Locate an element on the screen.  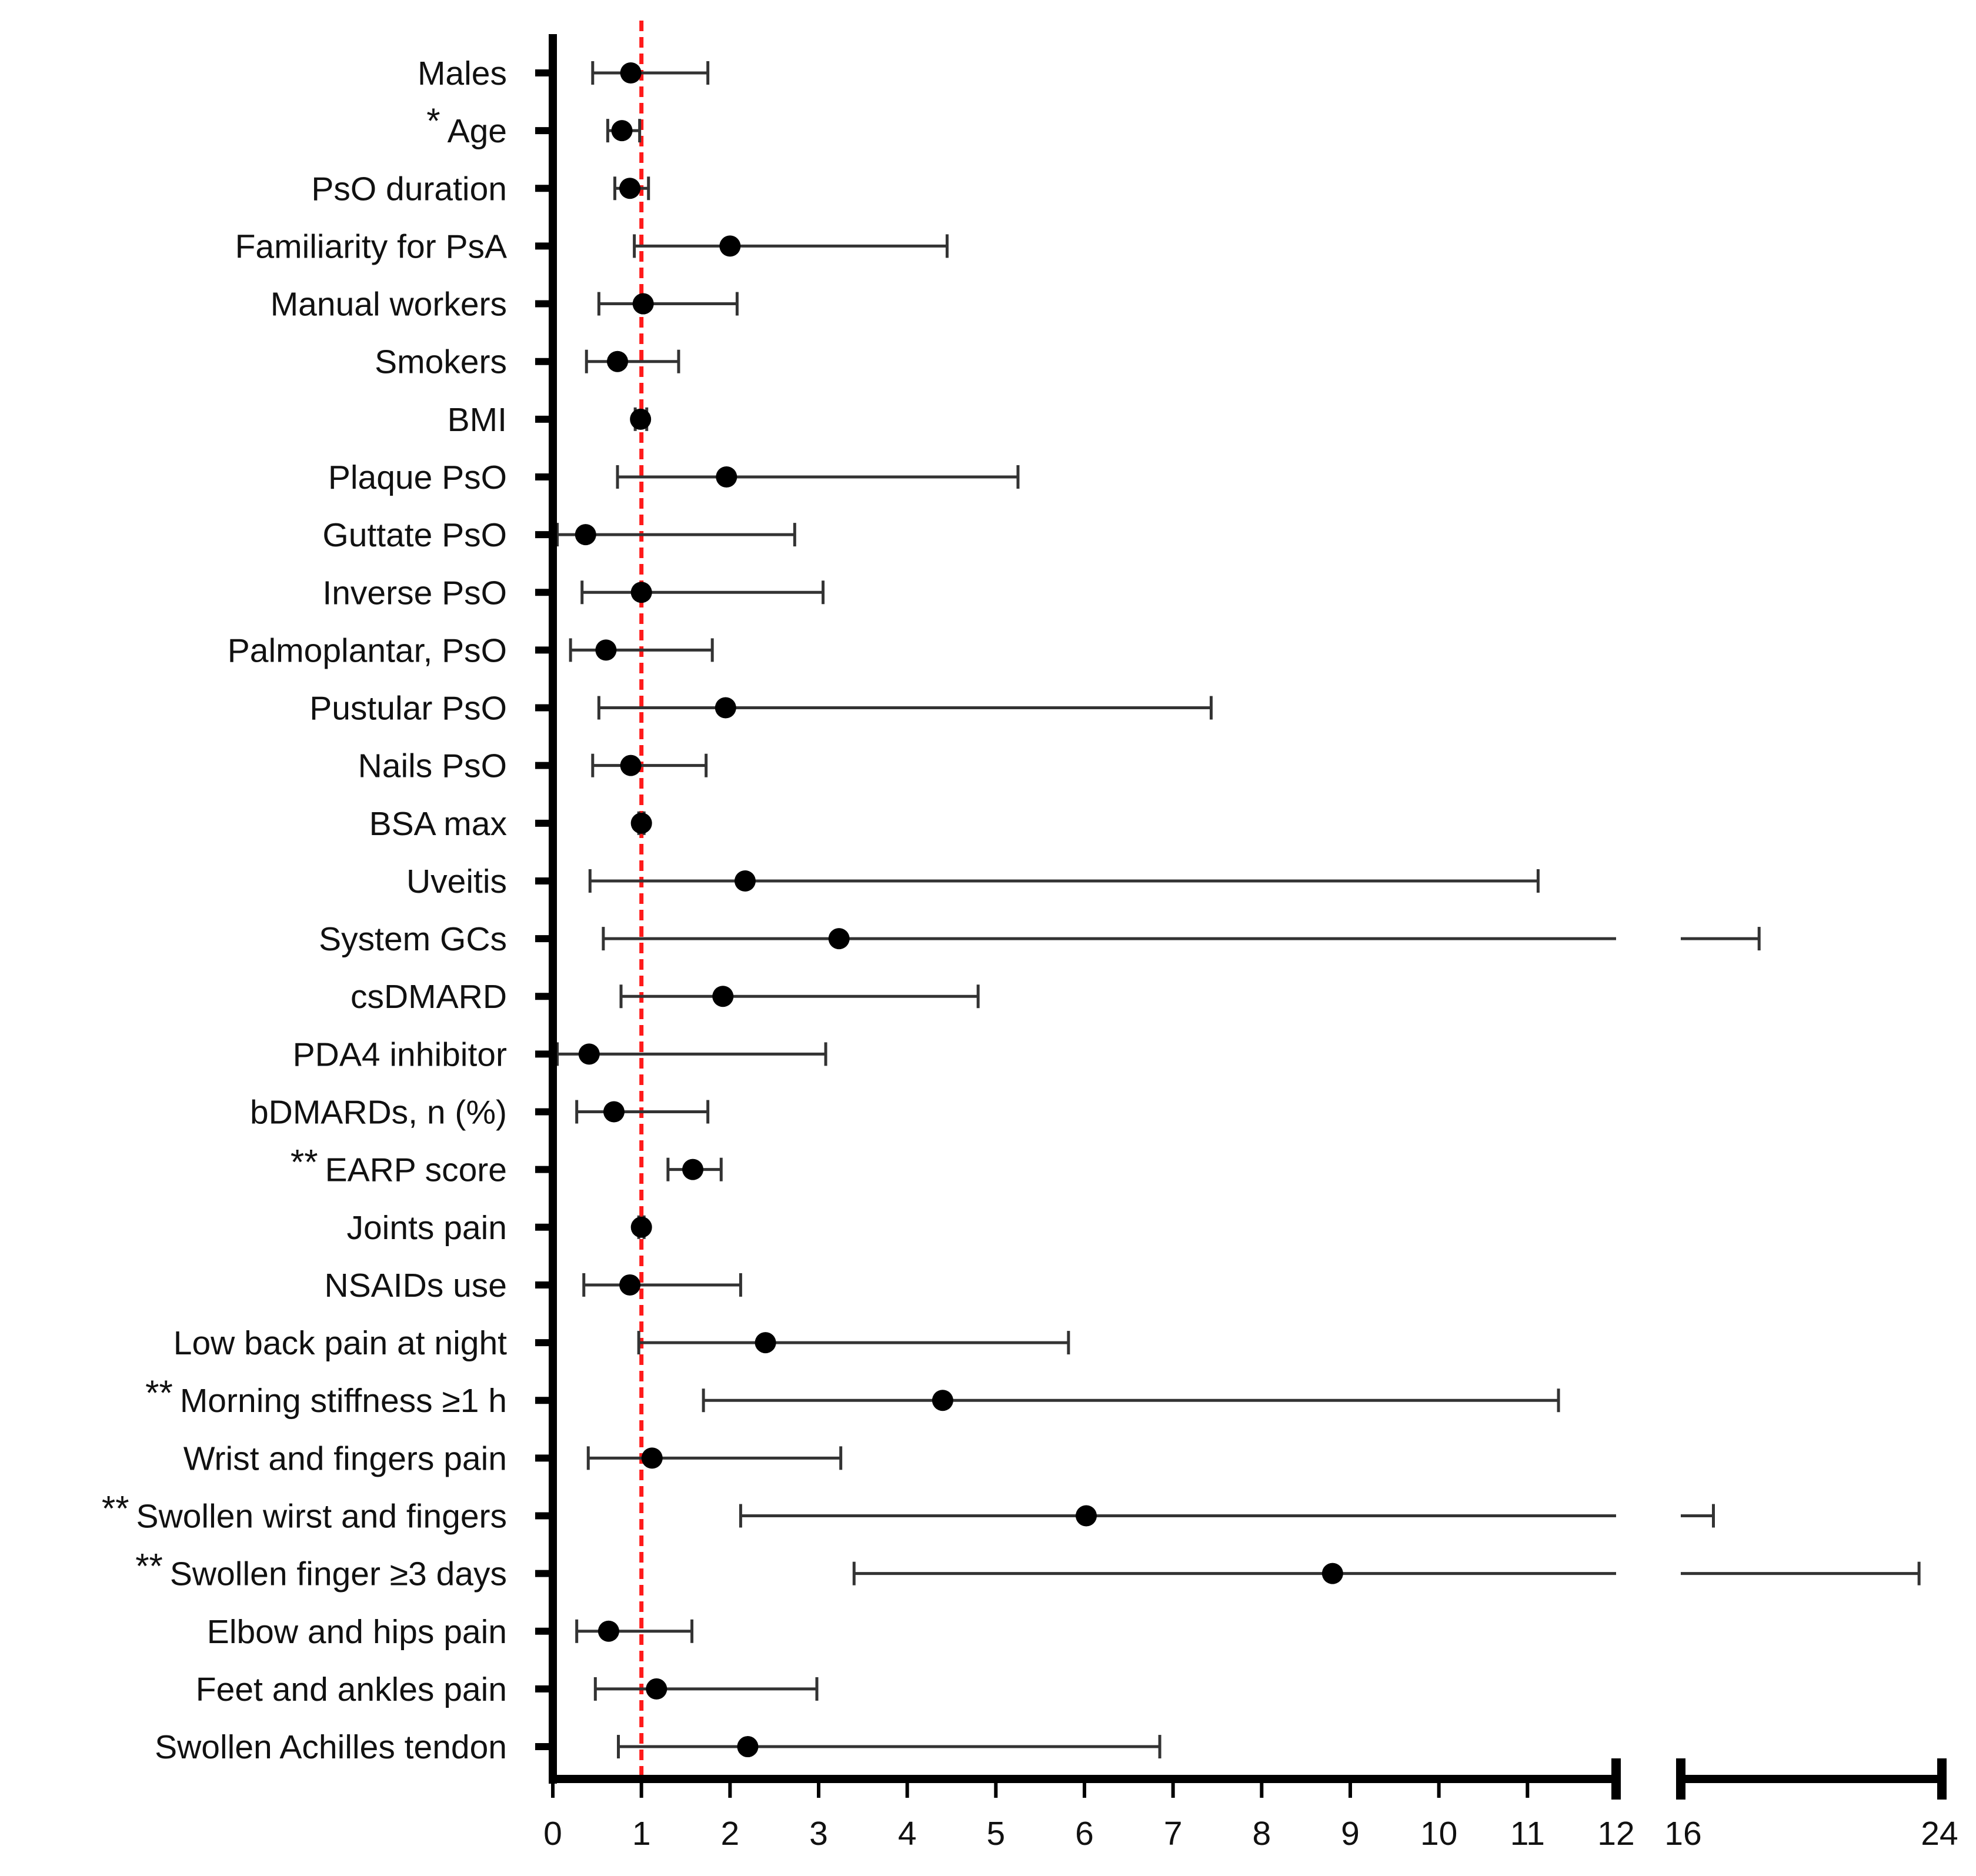
x-tick-label: 7 is located at coordinates (1174, 1833).